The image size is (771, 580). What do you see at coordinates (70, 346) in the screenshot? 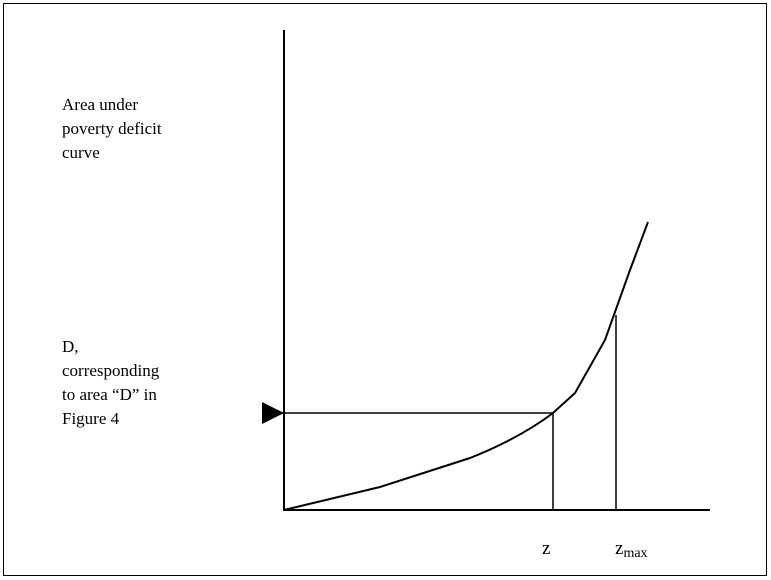
I see `text-line: D,` at bounding box center [70, 346].